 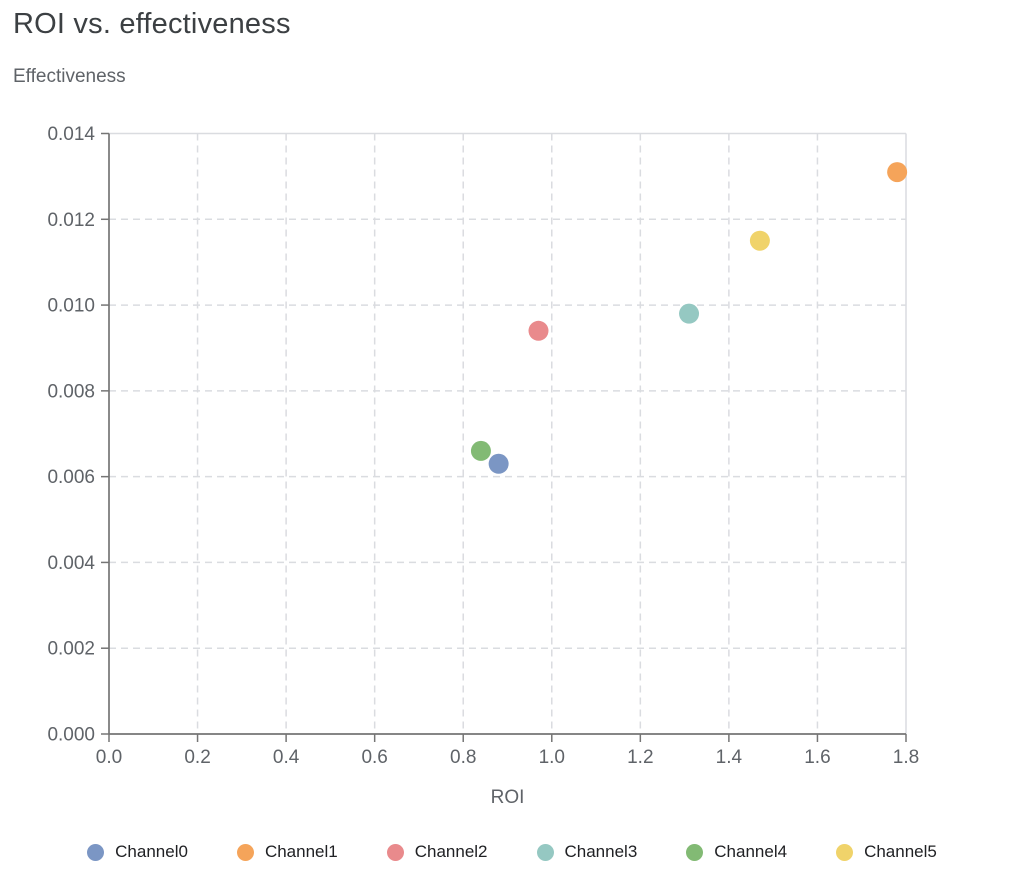 I want to click on legend-item-channel5: Channel5, so click(x=886, y=852).